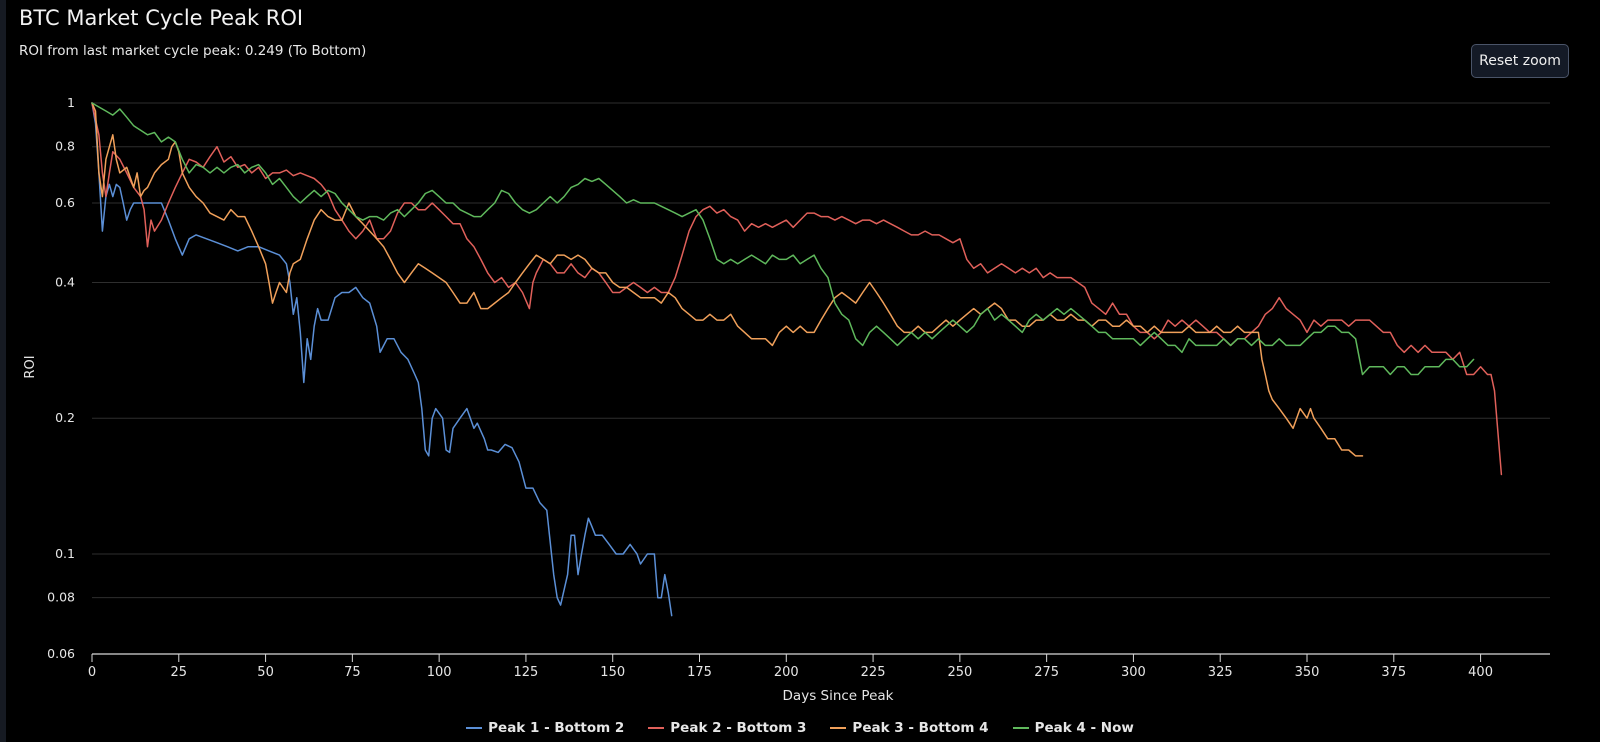 The image size is (1600, 742). Describe the element at coordinates (92, 672) in the screenshot. I see `x-tick-label: 0` at that location.